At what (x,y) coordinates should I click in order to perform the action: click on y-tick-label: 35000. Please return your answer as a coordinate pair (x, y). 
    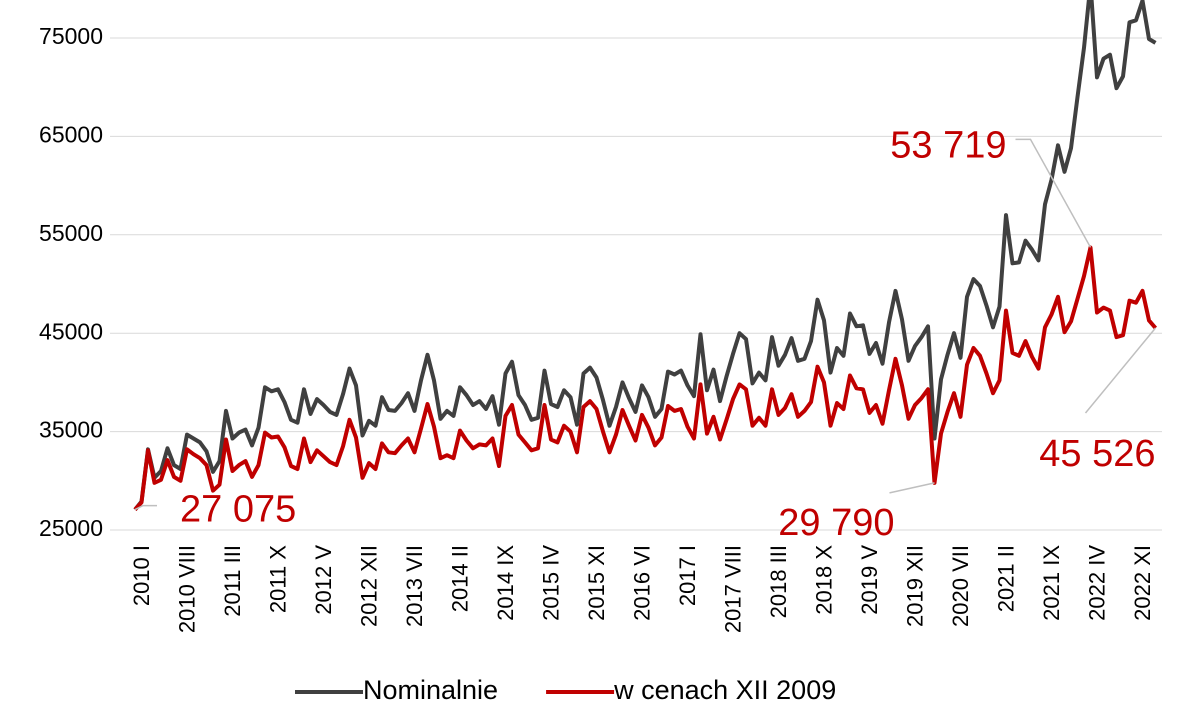
    Looking at the image, I should click on (71, 430).